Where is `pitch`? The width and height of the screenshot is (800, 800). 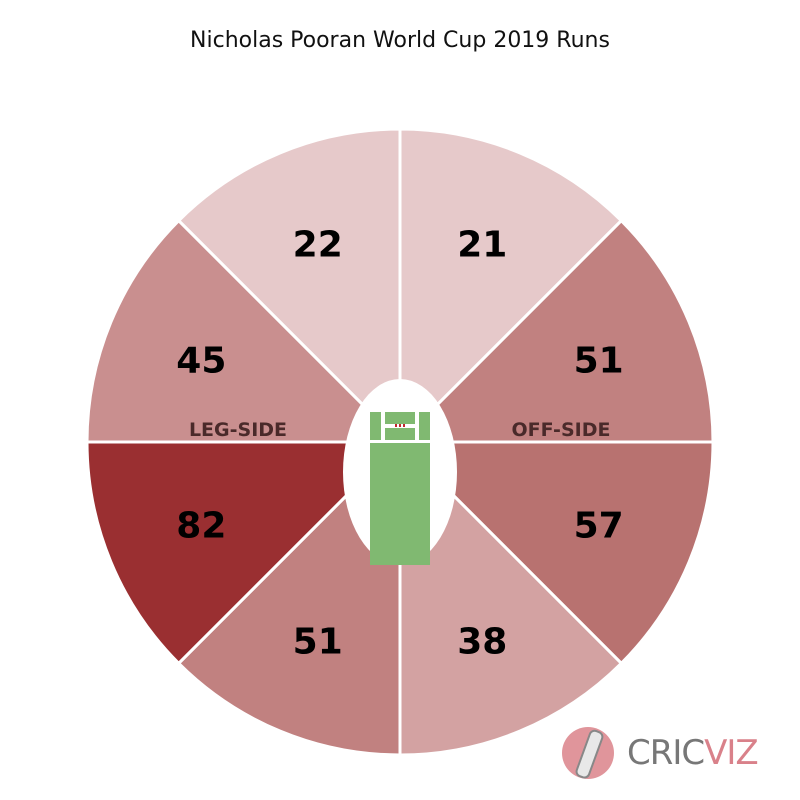 pitch is located at coordinates (400, 488).